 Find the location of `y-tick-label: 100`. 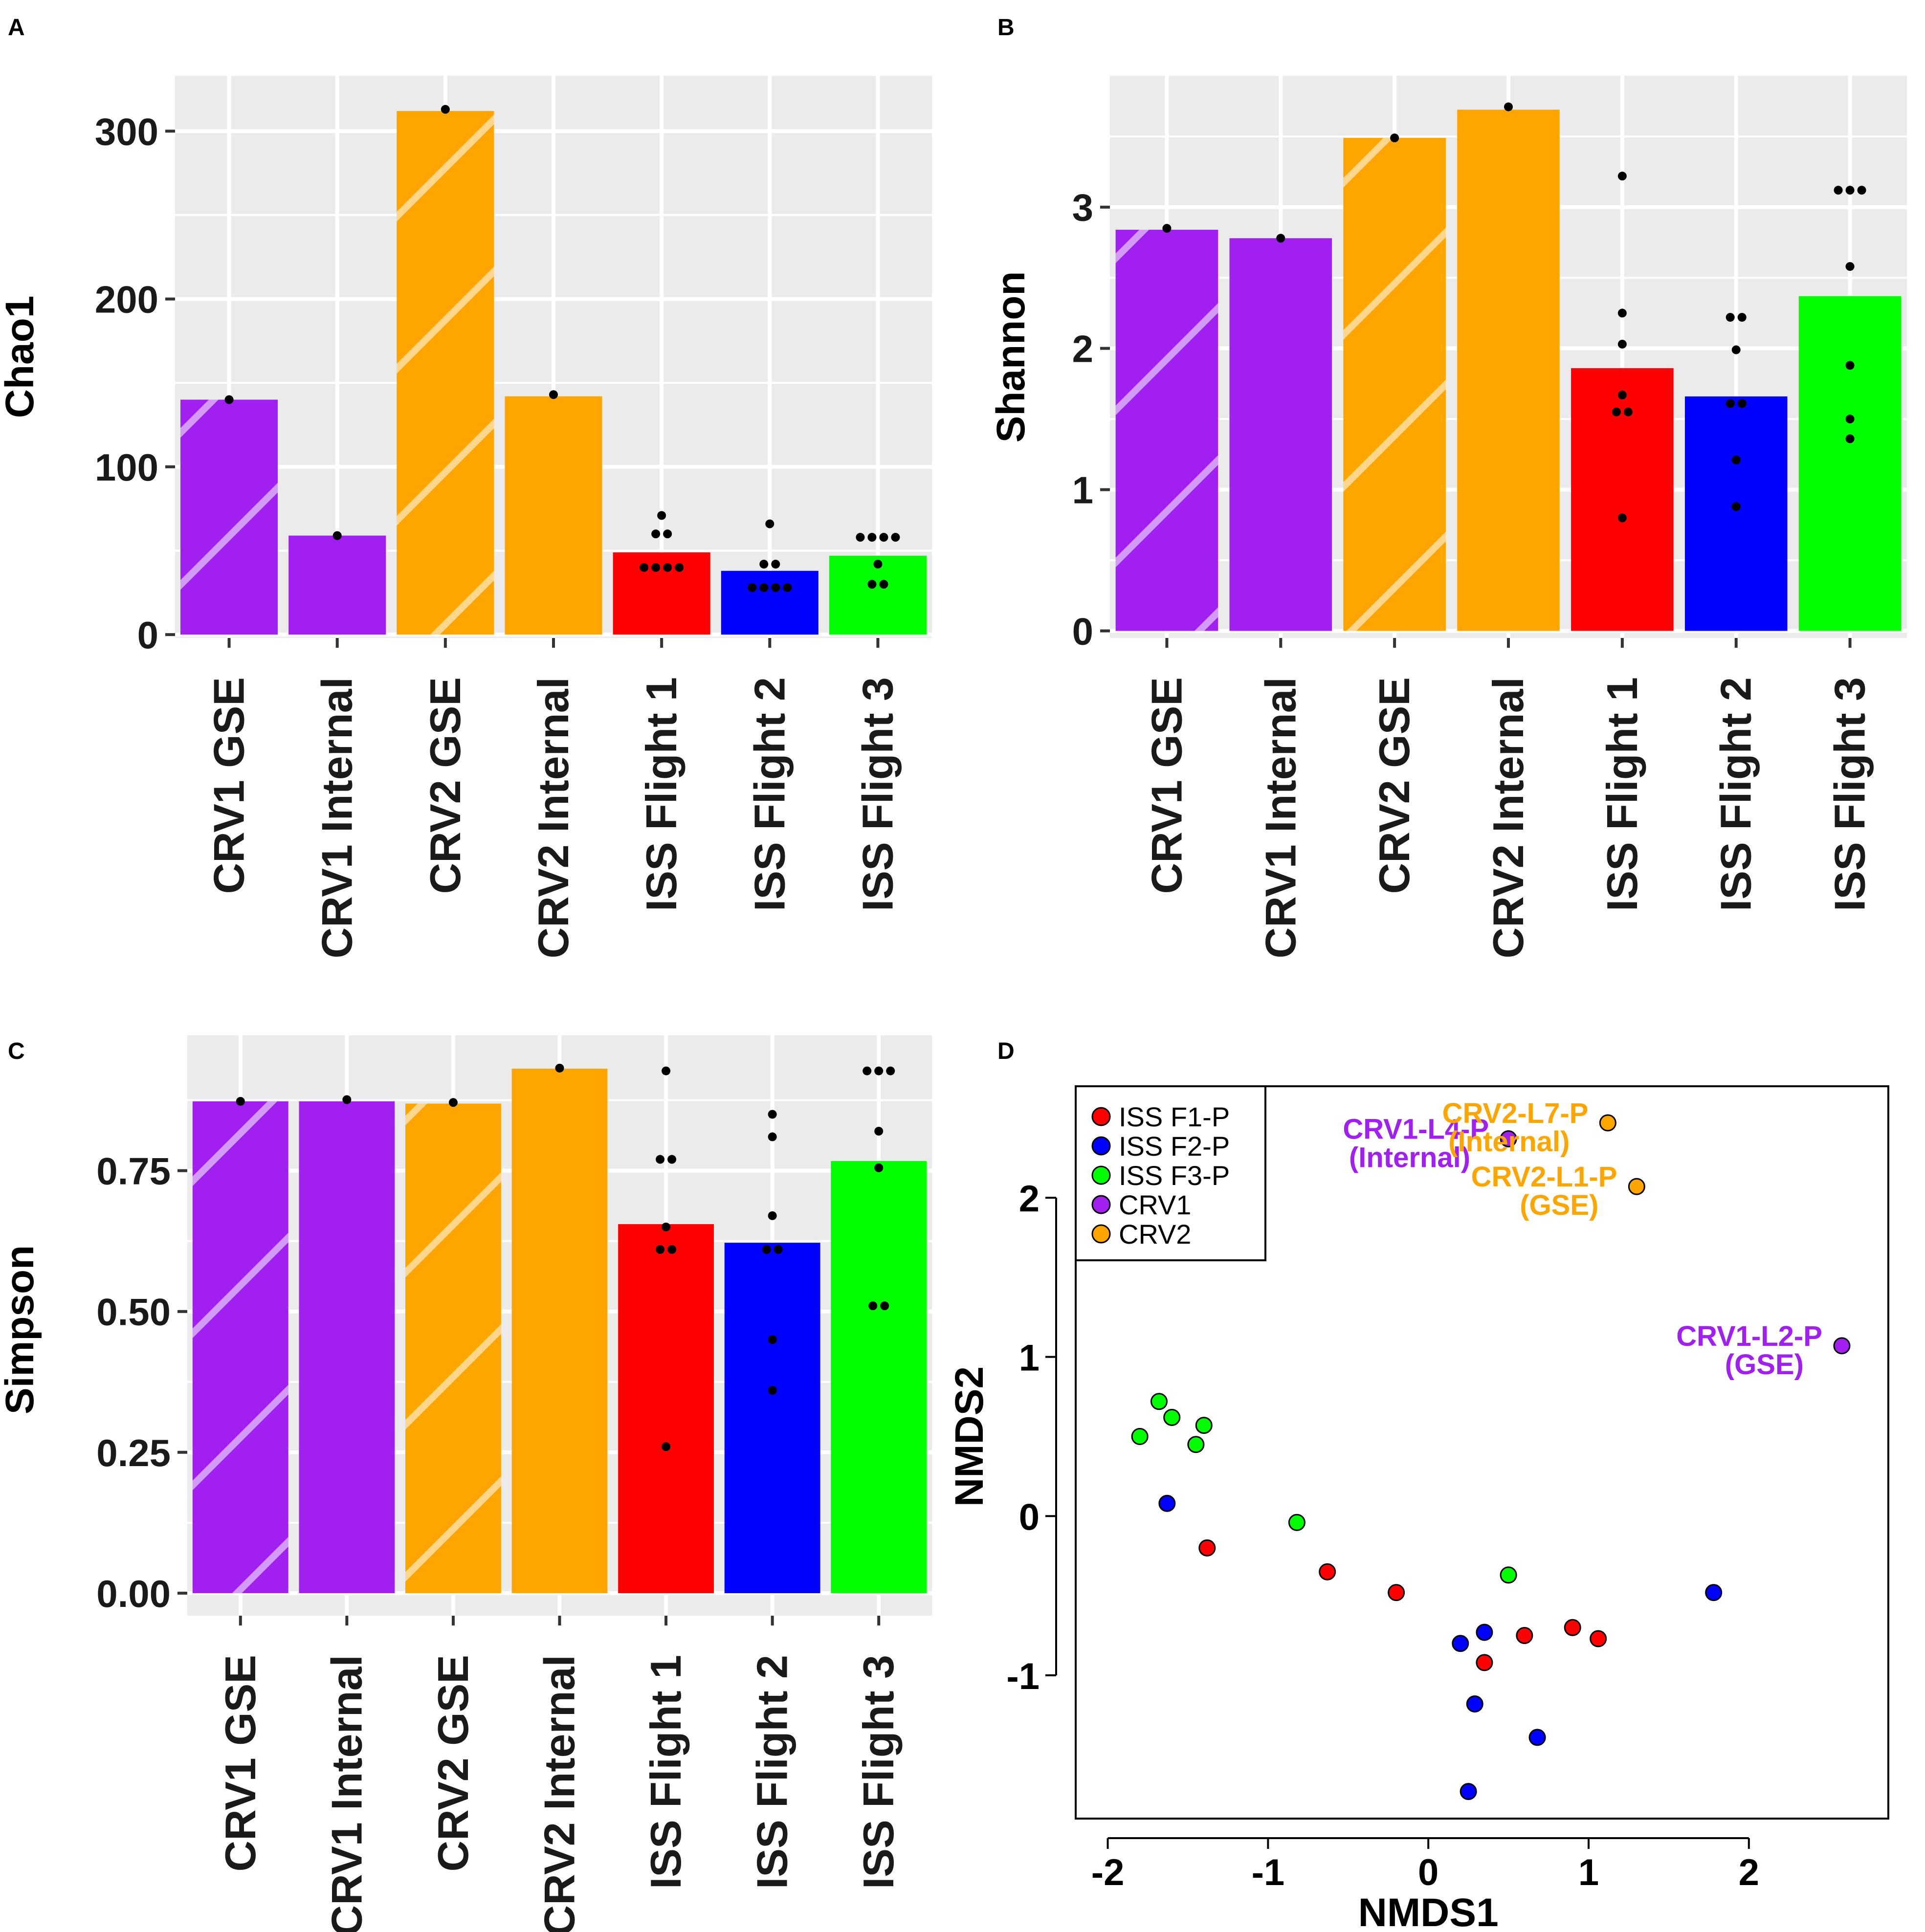

y-tick-label: 100 is located at coordinates (126, 467).